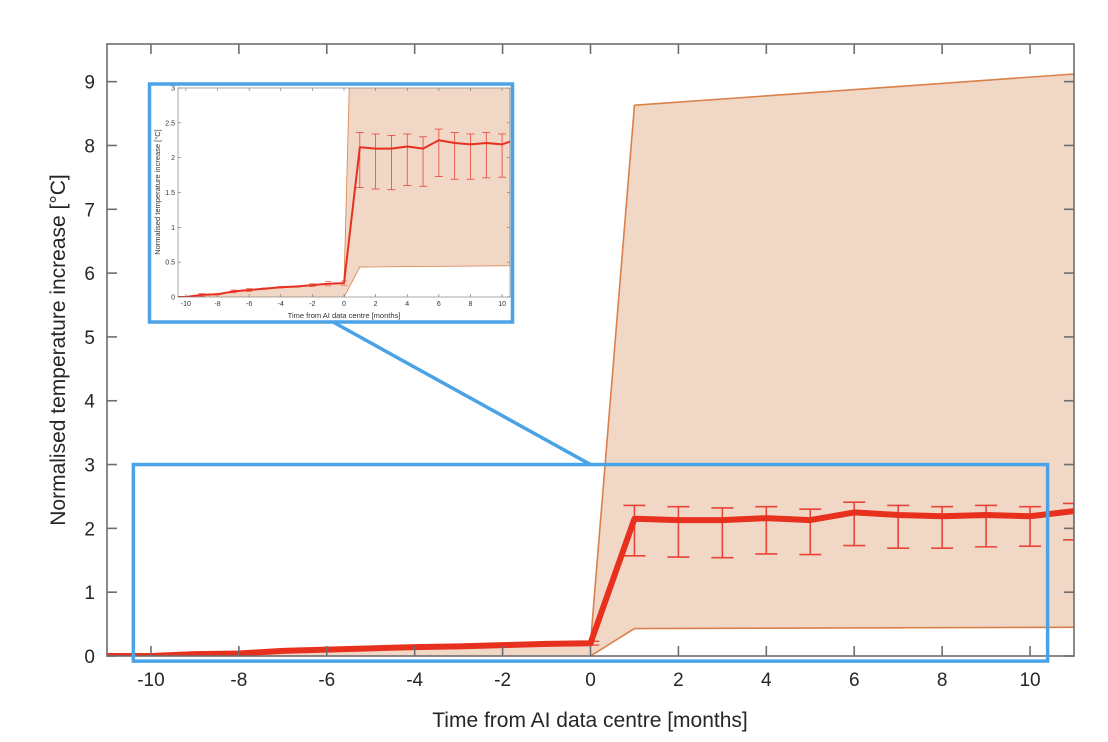 This screenshot has width=1108, height=742. I want to click on inset-border, so click(331, 203).